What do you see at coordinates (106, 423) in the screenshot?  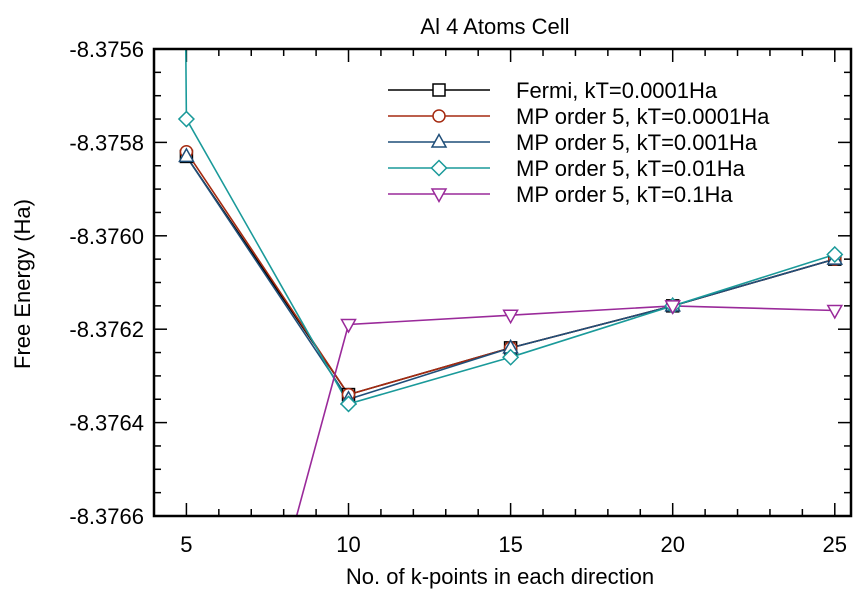 I see `y-tick-label: -8.3764` at bounding box center [106, 423].